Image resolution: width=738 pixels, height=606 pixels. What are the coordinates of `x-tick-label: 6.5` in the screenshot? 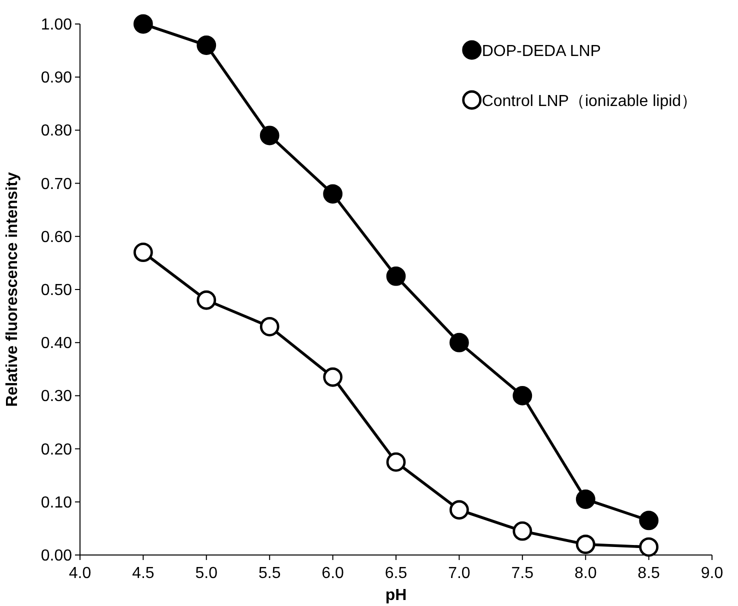 It's located at (396, 573).